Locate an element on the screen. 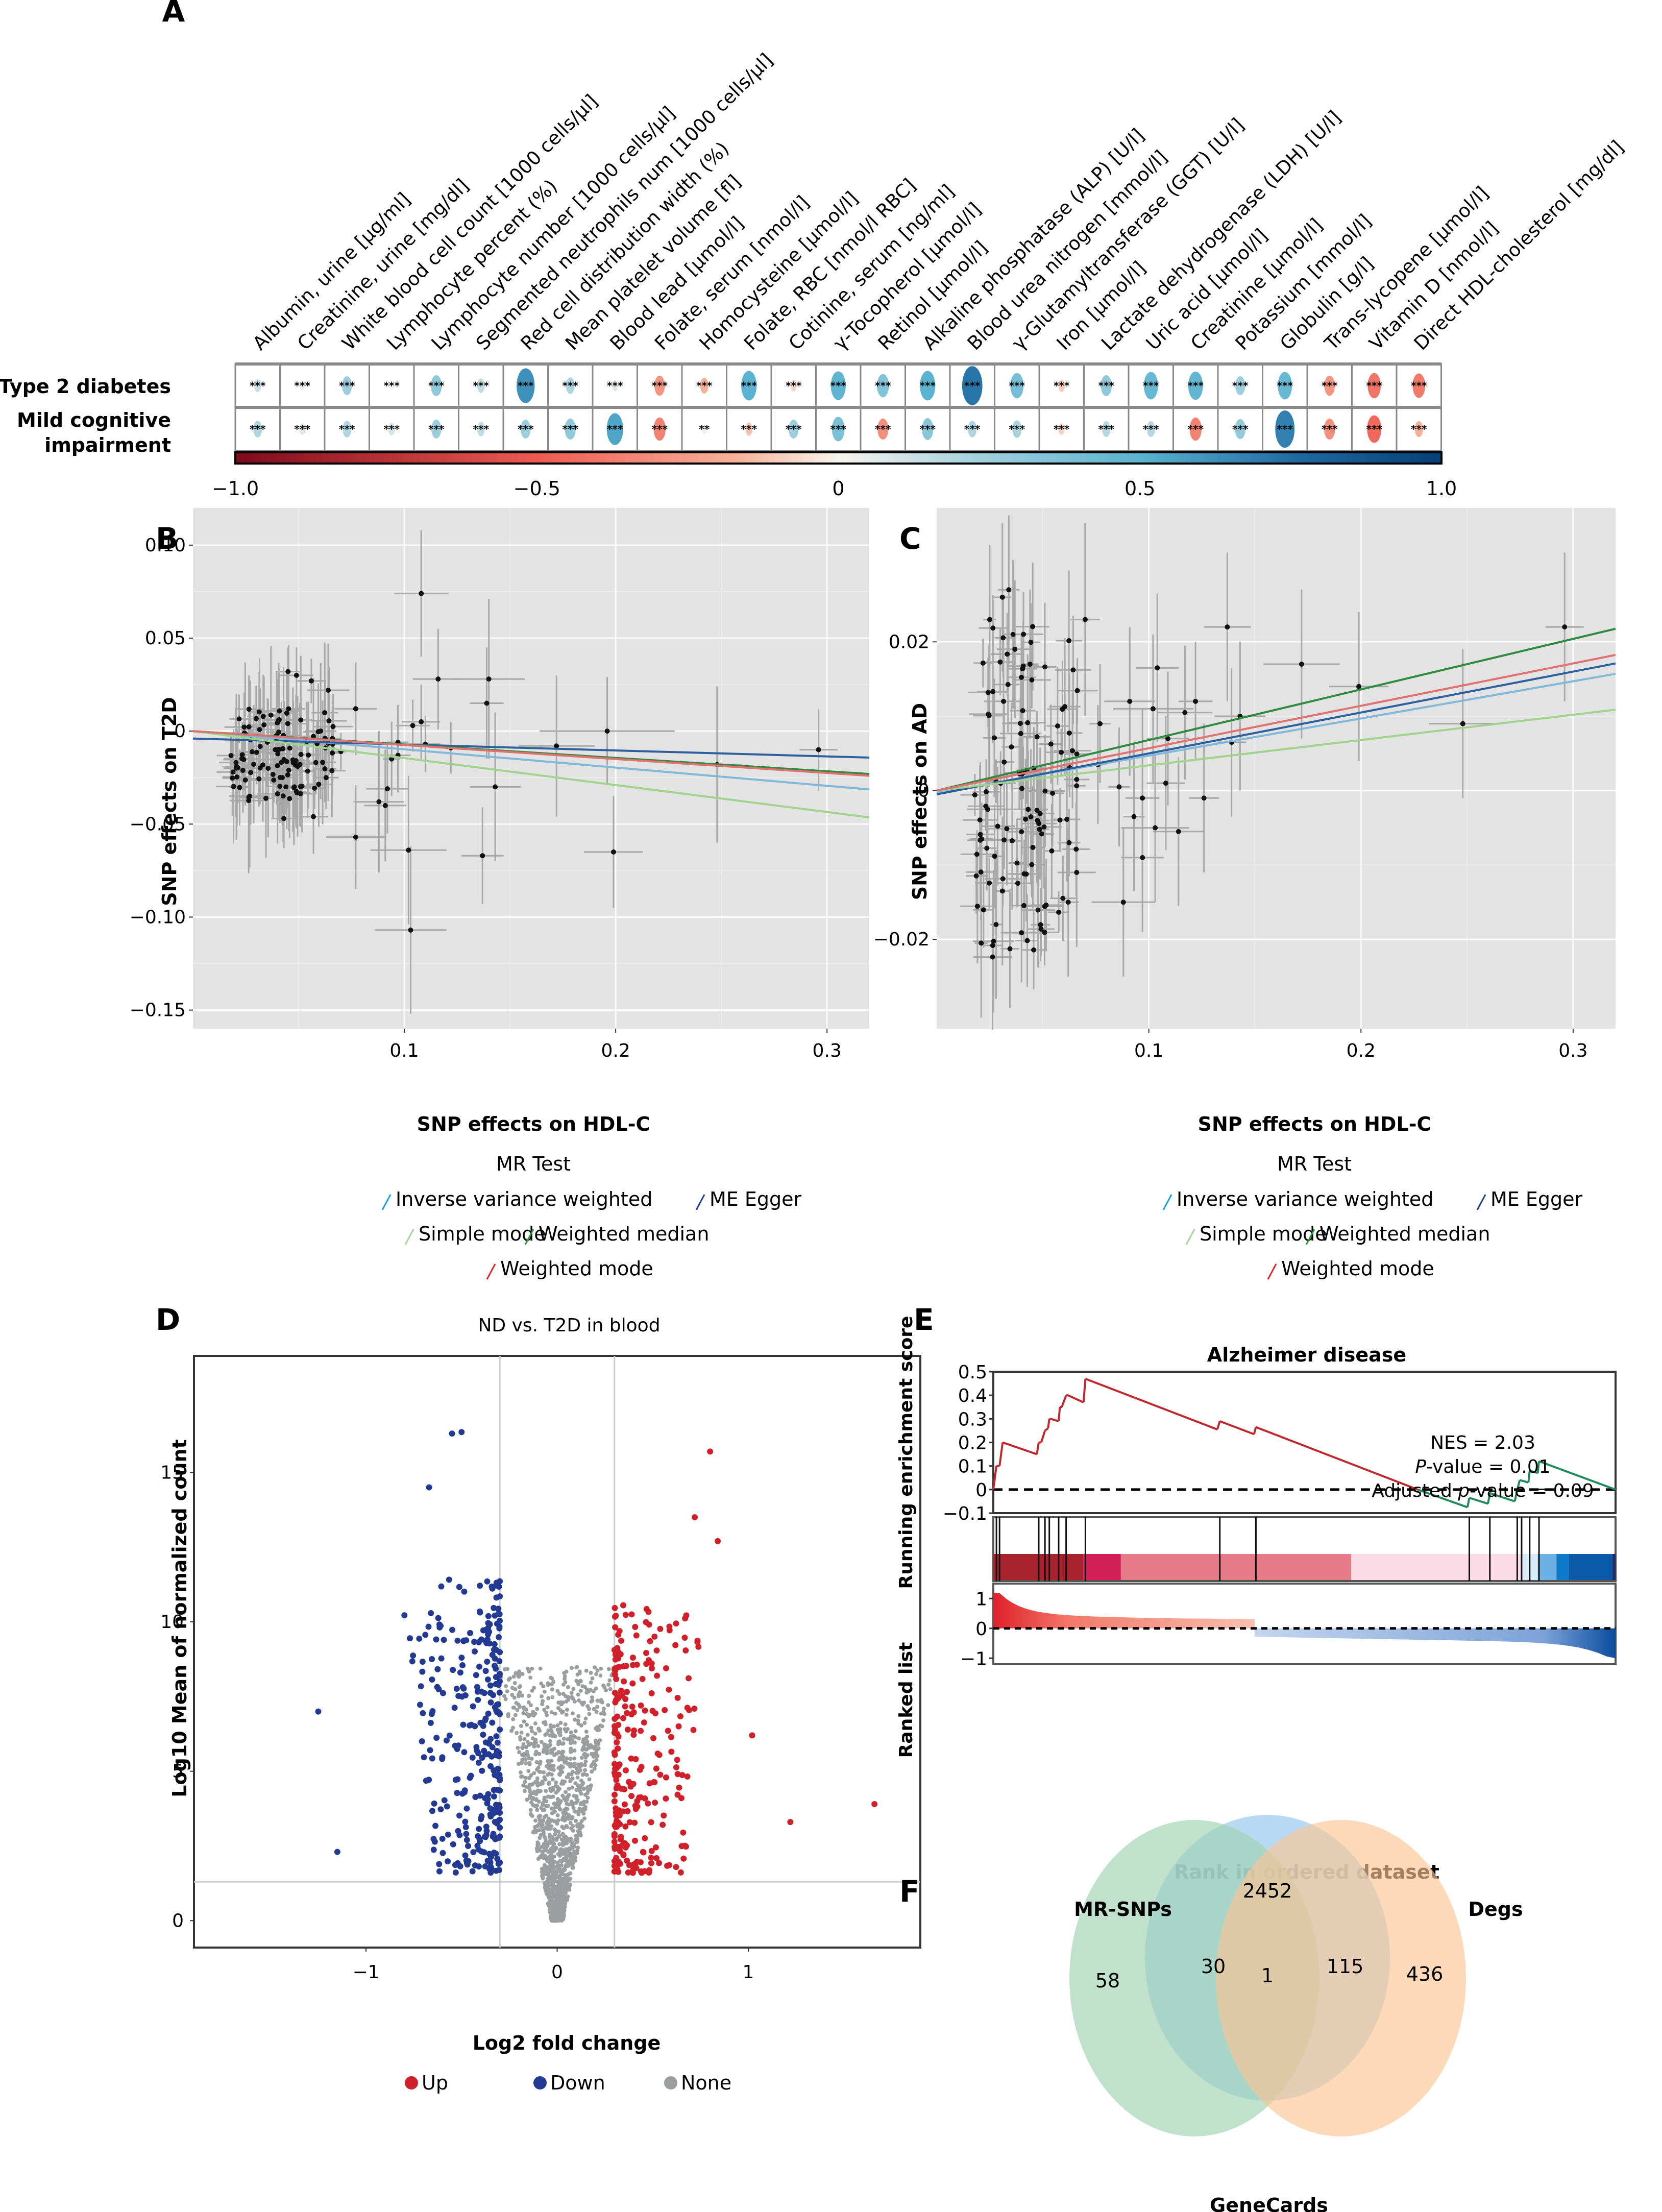  scatter-plot-c: 0.1 0.2 0.3 0.02 0 −0.02 is located at coordinates (1245, 784).